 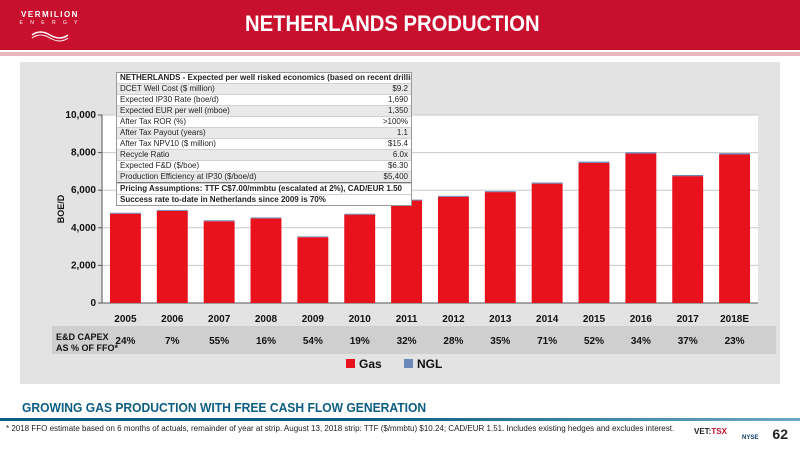 I want to click on economics-row-value: $5,400, so click(x=395, y=176).